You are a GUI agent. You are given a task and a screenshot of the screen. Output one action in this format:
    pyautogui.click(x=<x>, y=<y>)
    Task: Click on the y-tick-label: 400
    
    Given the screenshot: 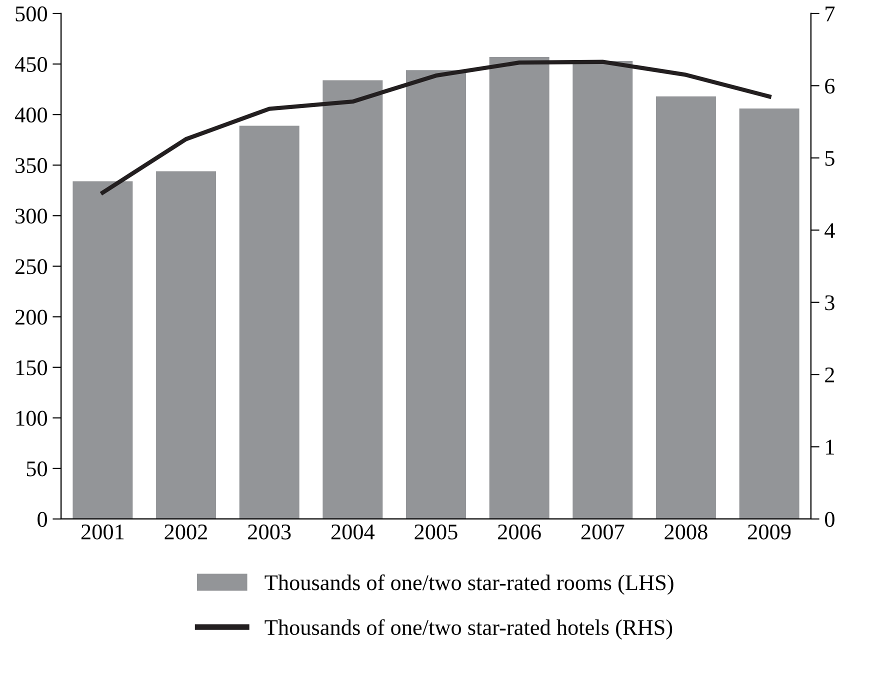 What is the action you would take?
    pyautogui.click(x=30, y=115)
    